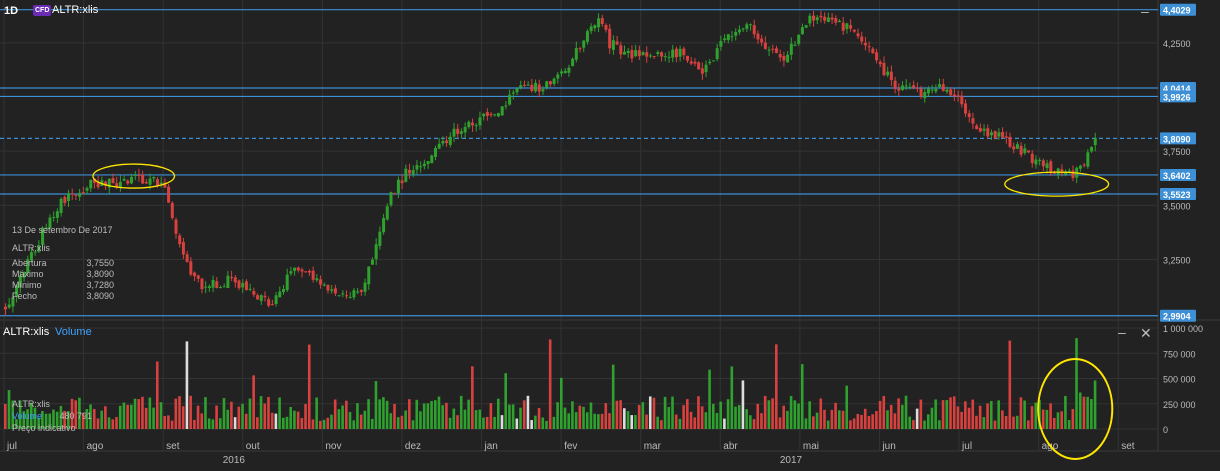 The height and width of the screenshot is (471, 1220). What do you see at coordinates (413, 446) in the screenshot?
I see `month-tick-label: dez` at bounding box center [413, 446].